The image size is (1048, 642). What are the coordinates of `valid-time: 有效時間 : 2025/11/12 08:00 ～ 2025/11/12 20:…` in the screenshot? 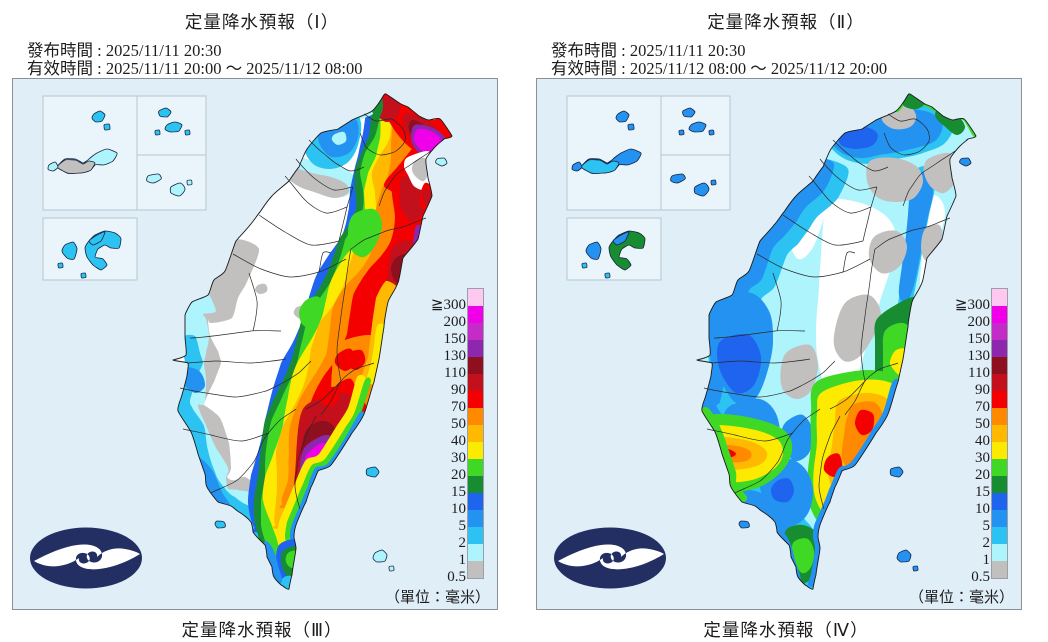 It's located at (719, 68).